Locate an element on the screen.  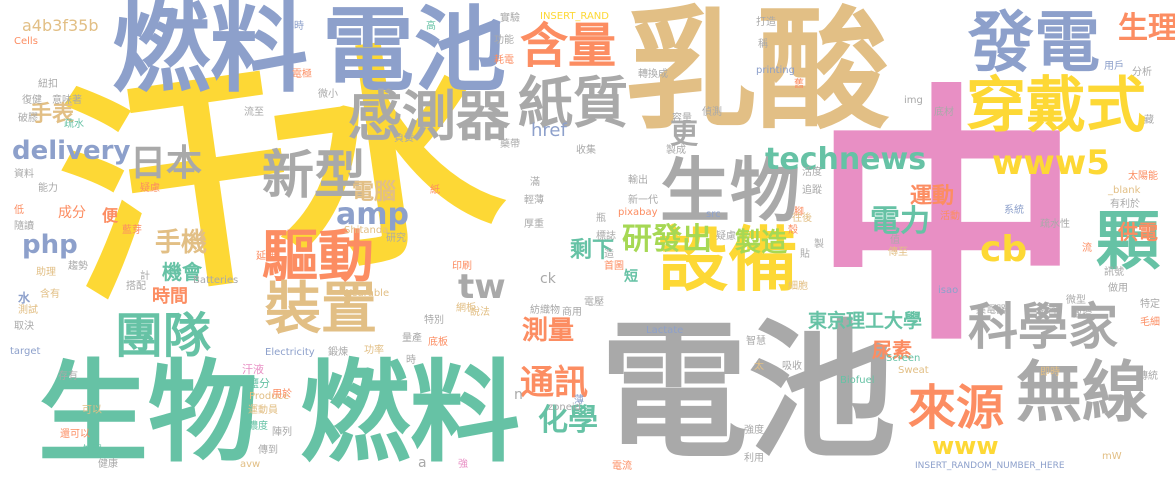
word: 鍛煉 is located at coordinates (338, 352).